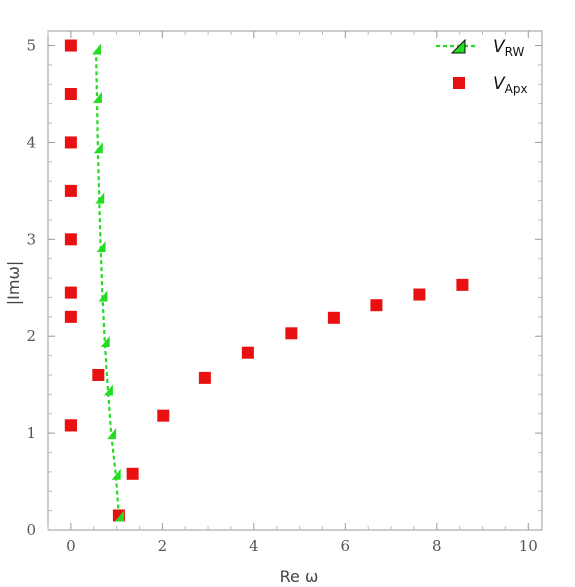 The image size is (575, 587). What do you see at coordinates (31, 433) in the screenshot?
I see `y-tick-label: 1` at bounding box center [31, 433].